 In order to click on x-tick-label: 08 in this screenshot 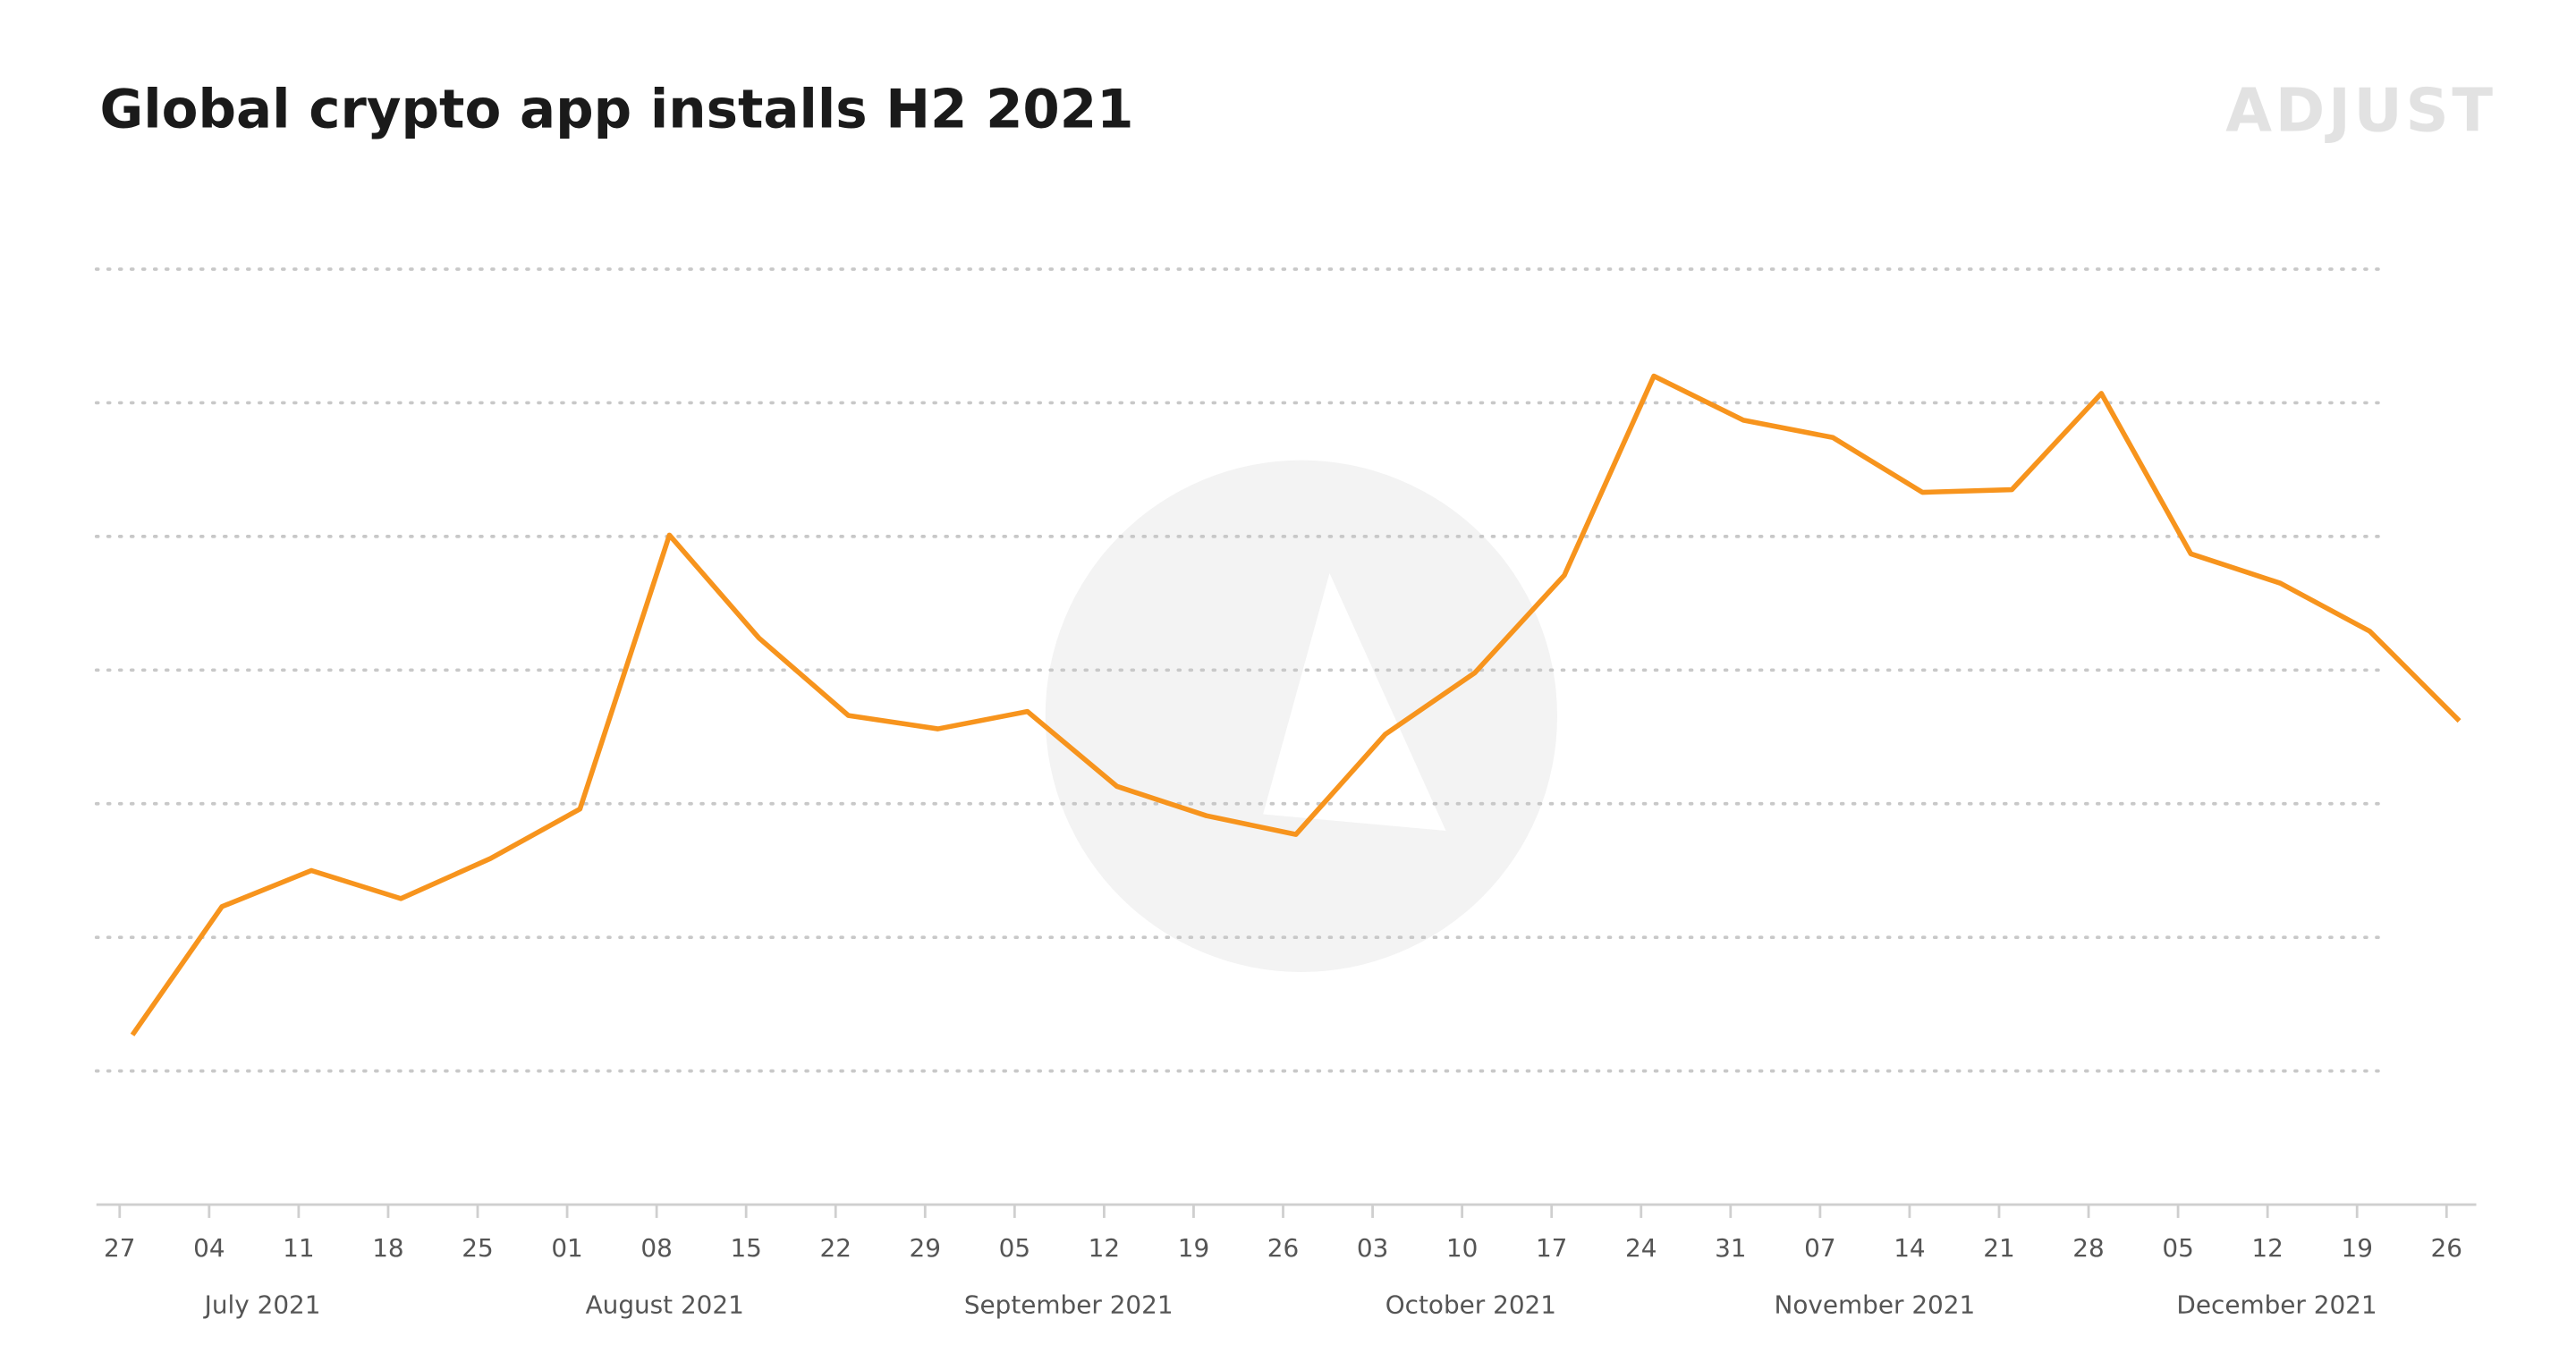, I will do `click(656, 1248)`.